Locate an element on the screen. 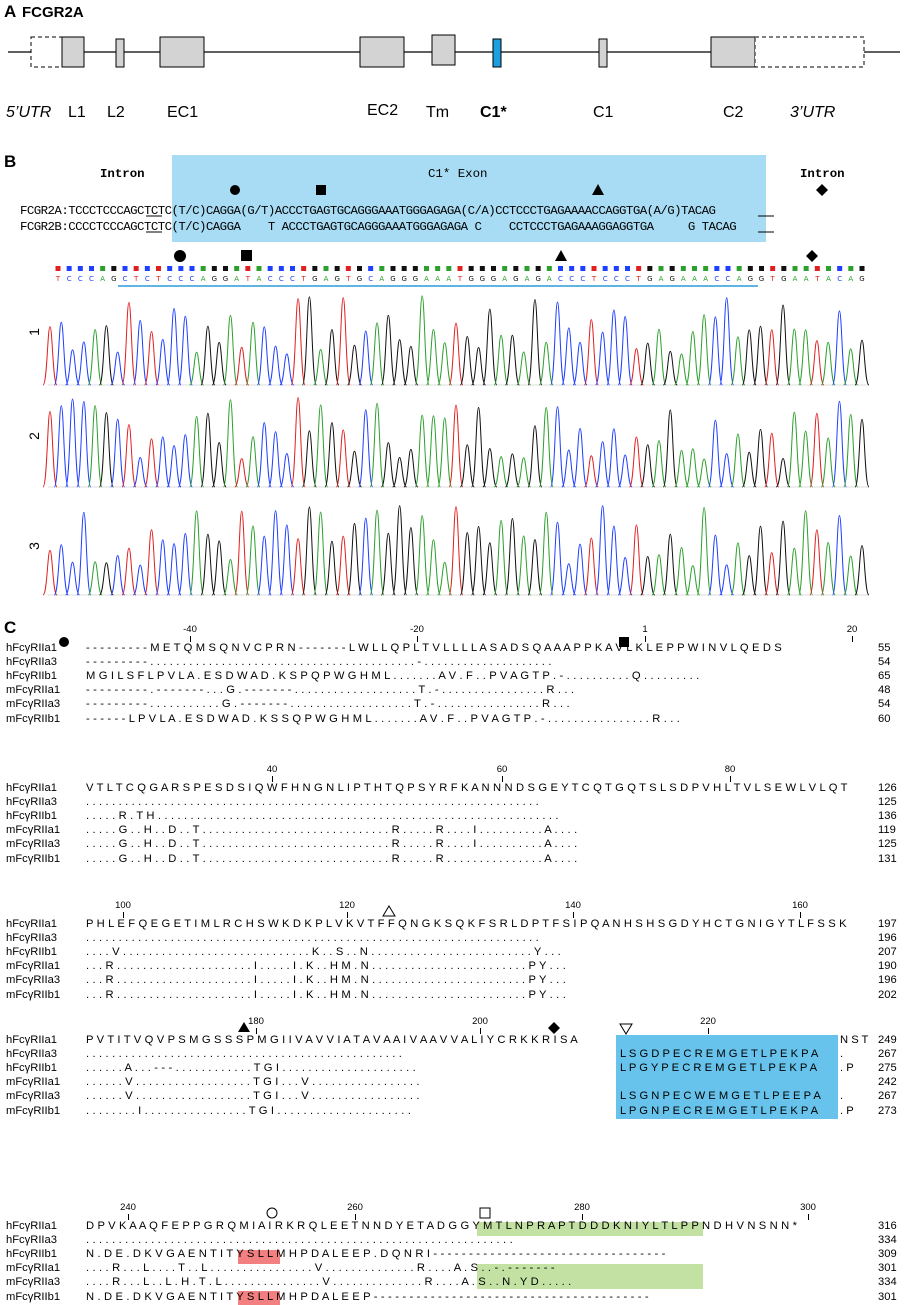  sequence-end-number: 125 is located at coordinates (887, 844).